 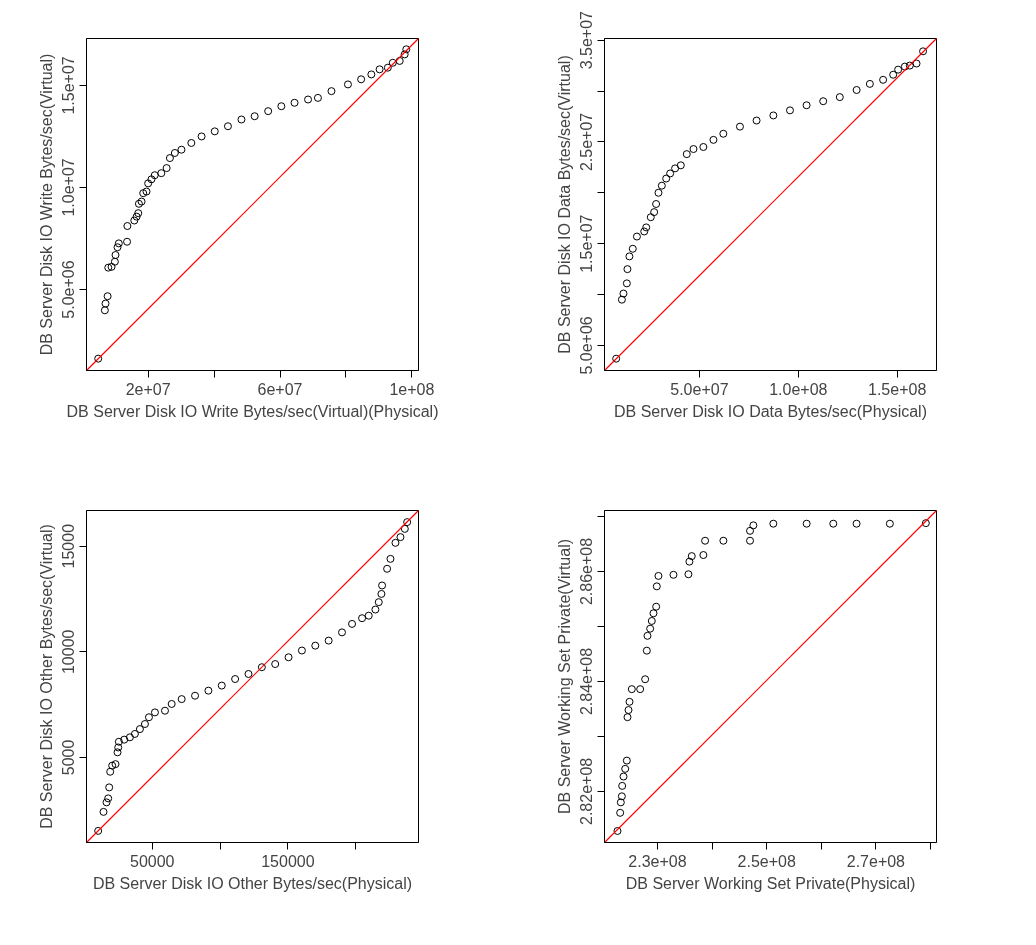 What do you see at coordinates (587, 40) in the screenshot?
I see `y-tick-label: 3.5e+07` at bounding box center [587, 40].